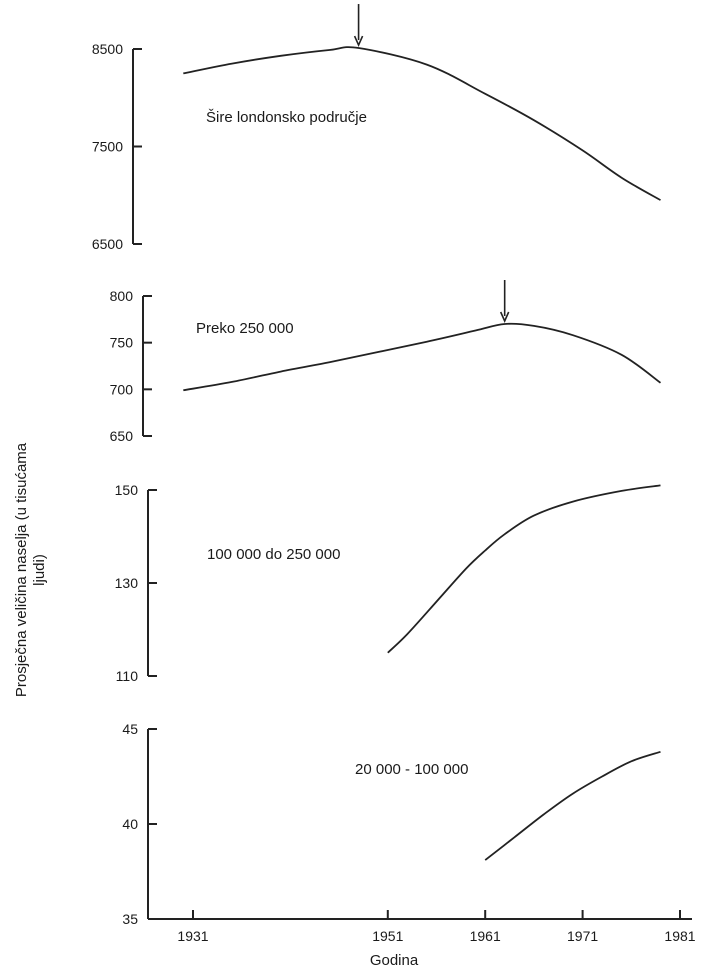  What do you see at coordinates (273, 554) in the screenshot?
I see `panel-label-100000-250000: 100 000 do 250 000` at bounding box center [273, 554].